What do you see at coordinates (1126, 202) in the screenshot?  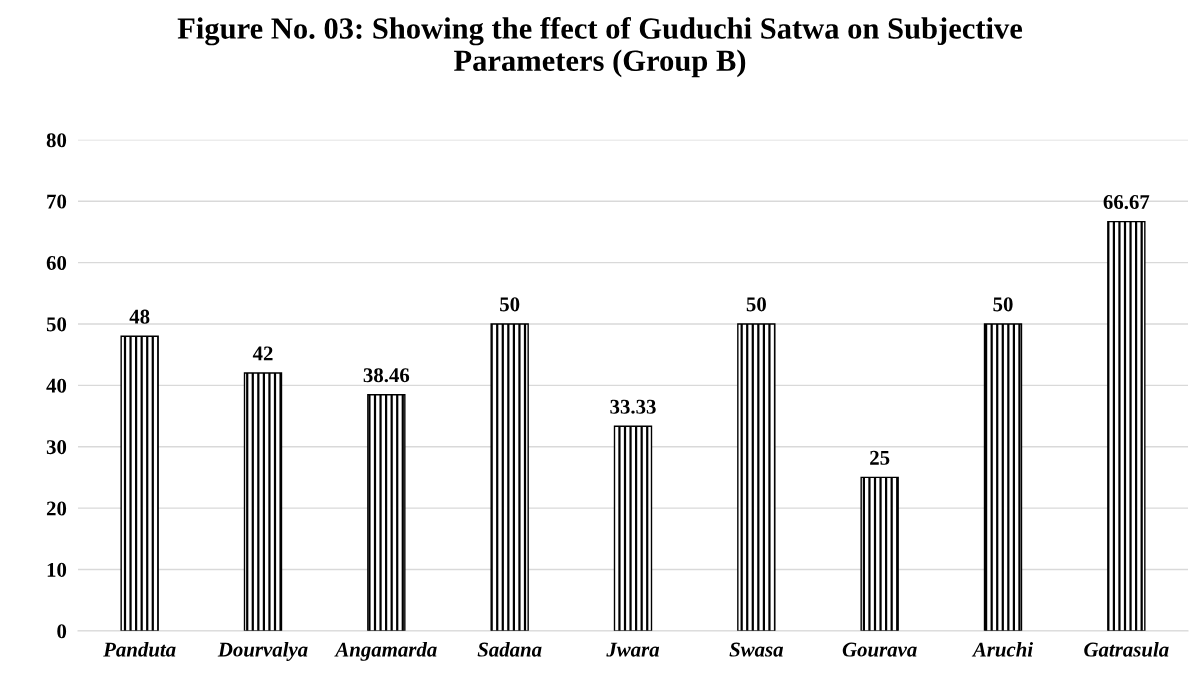 I see `data-label: 66.67` at bounding box center [1126, 202].